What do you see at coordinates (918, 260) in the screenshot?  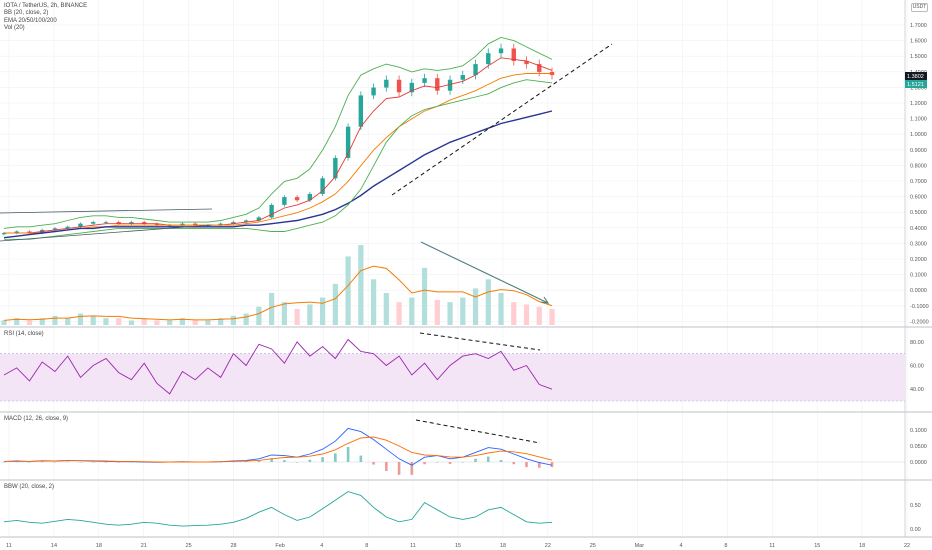 I see `price-tick-label: 0.2000` at bounding box center [918, 260].